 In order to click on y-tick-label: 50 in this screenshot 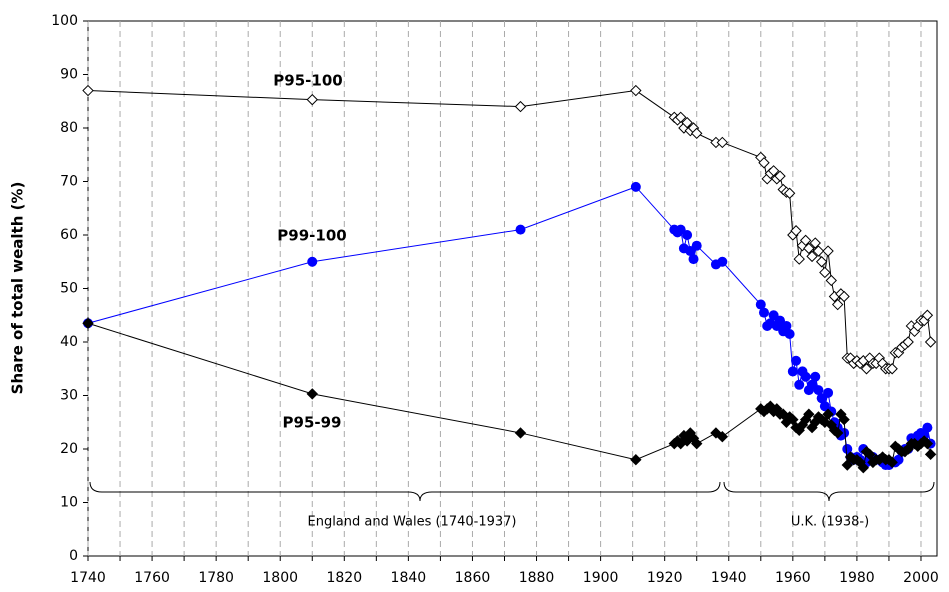, I will do `click(69, 289)`.